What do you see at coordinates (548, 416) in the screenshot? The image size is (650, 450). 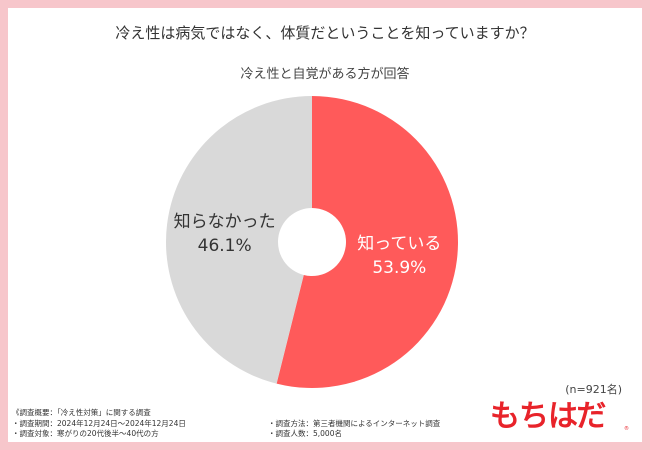 I see `brand-logo: もちはだ` at bounding box center [548, 416].